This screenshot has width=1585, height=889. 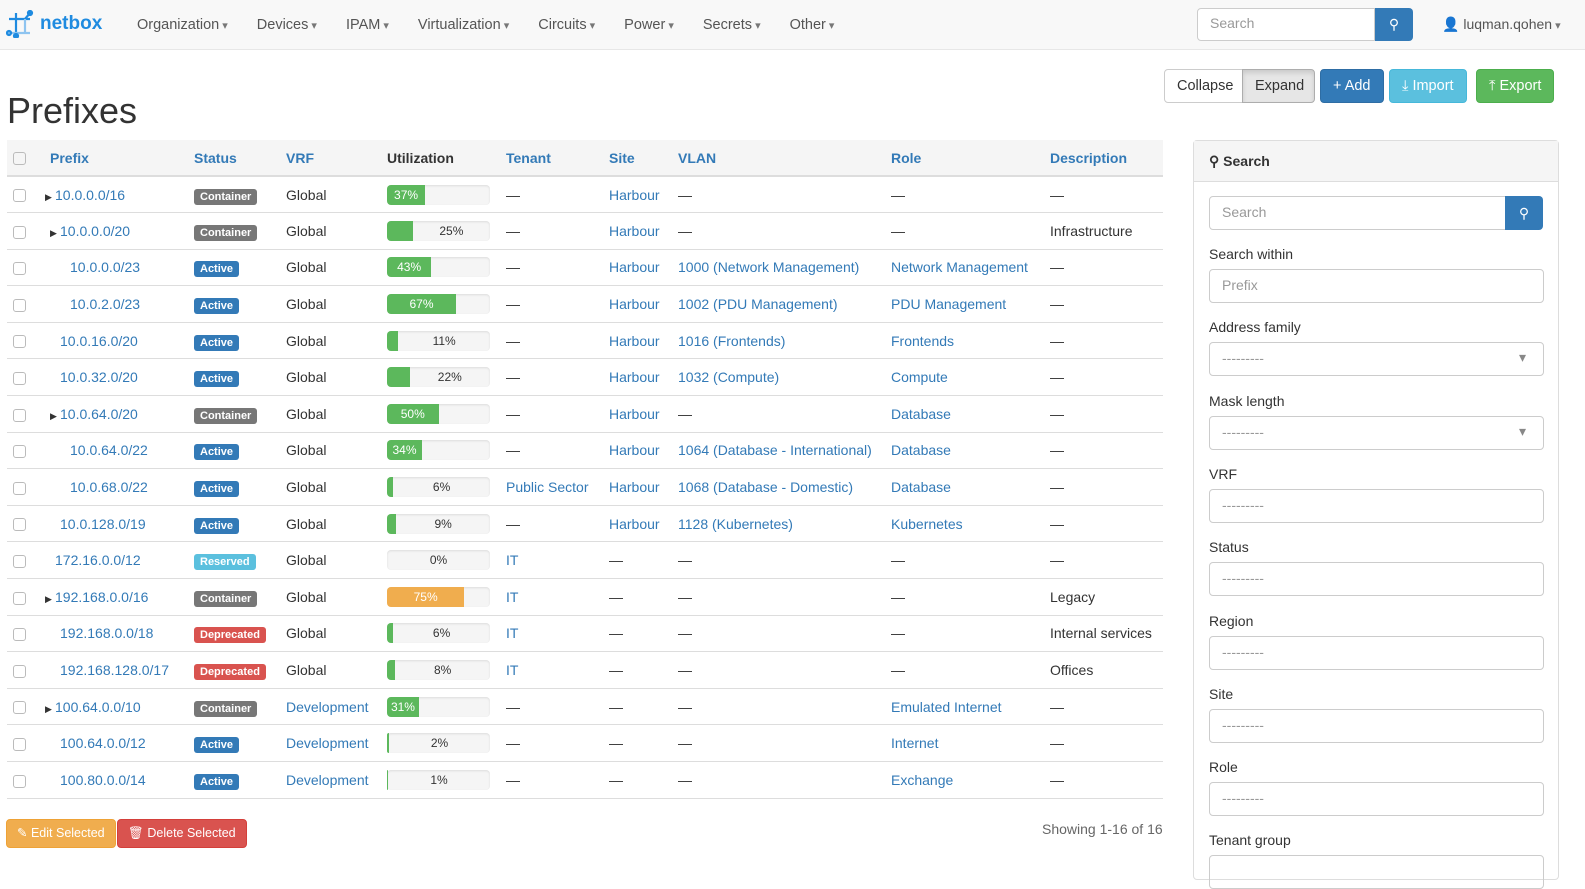 What do you see at coordinates (103, 523) in the screenshot?
I see `prefix-link: 10.0.128.0/19` at bounding box center [103, 523].